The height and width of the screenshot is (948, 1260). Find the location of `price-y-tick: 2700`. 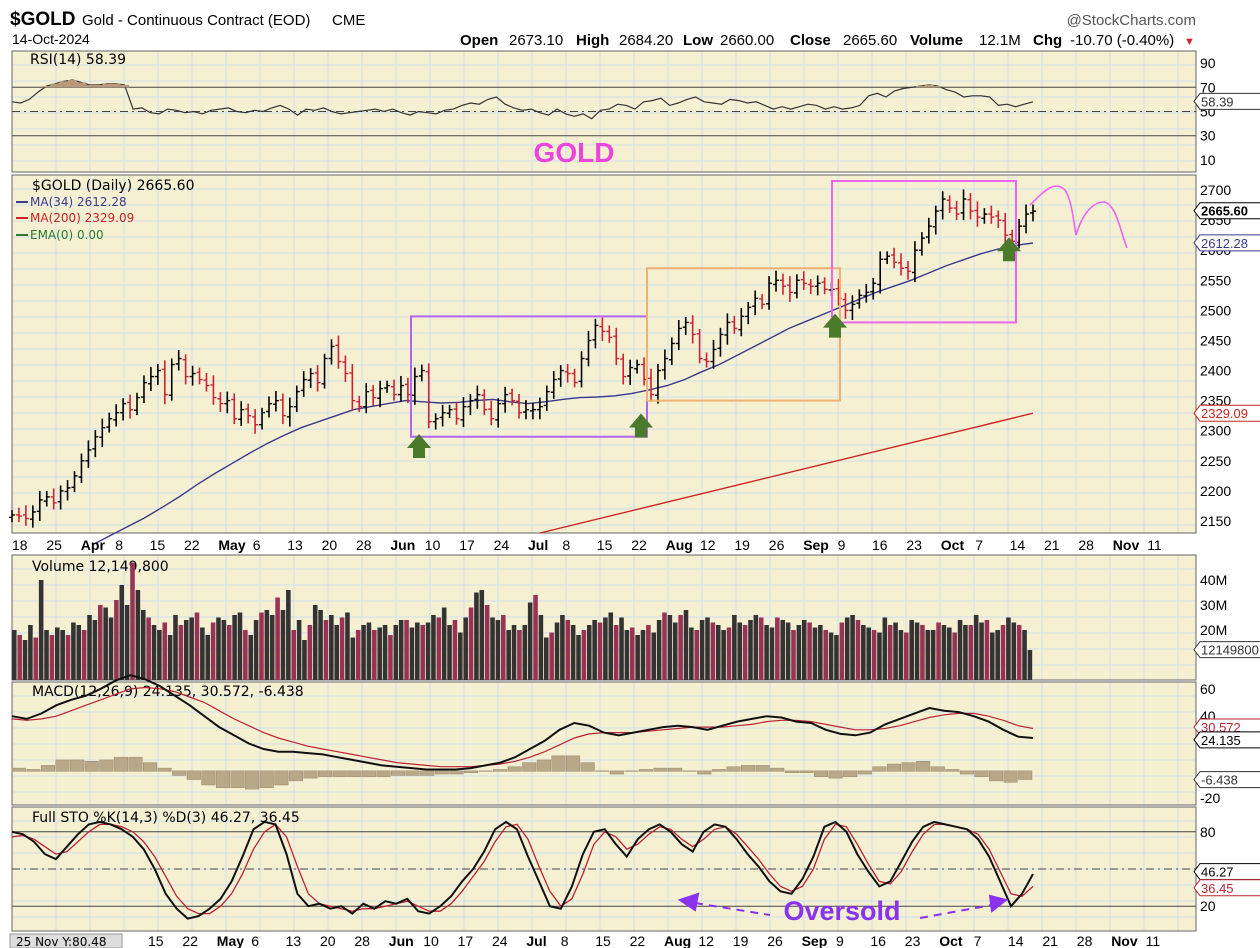

price-y-tick: 2700 is located at coordinates (1215, 190).